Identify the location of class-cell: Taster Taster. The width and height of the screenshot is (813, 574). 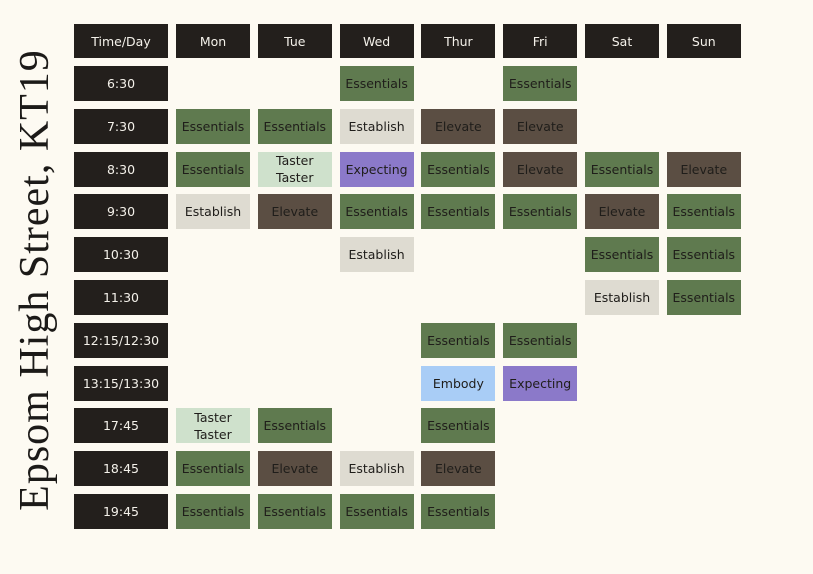
(213, 426).